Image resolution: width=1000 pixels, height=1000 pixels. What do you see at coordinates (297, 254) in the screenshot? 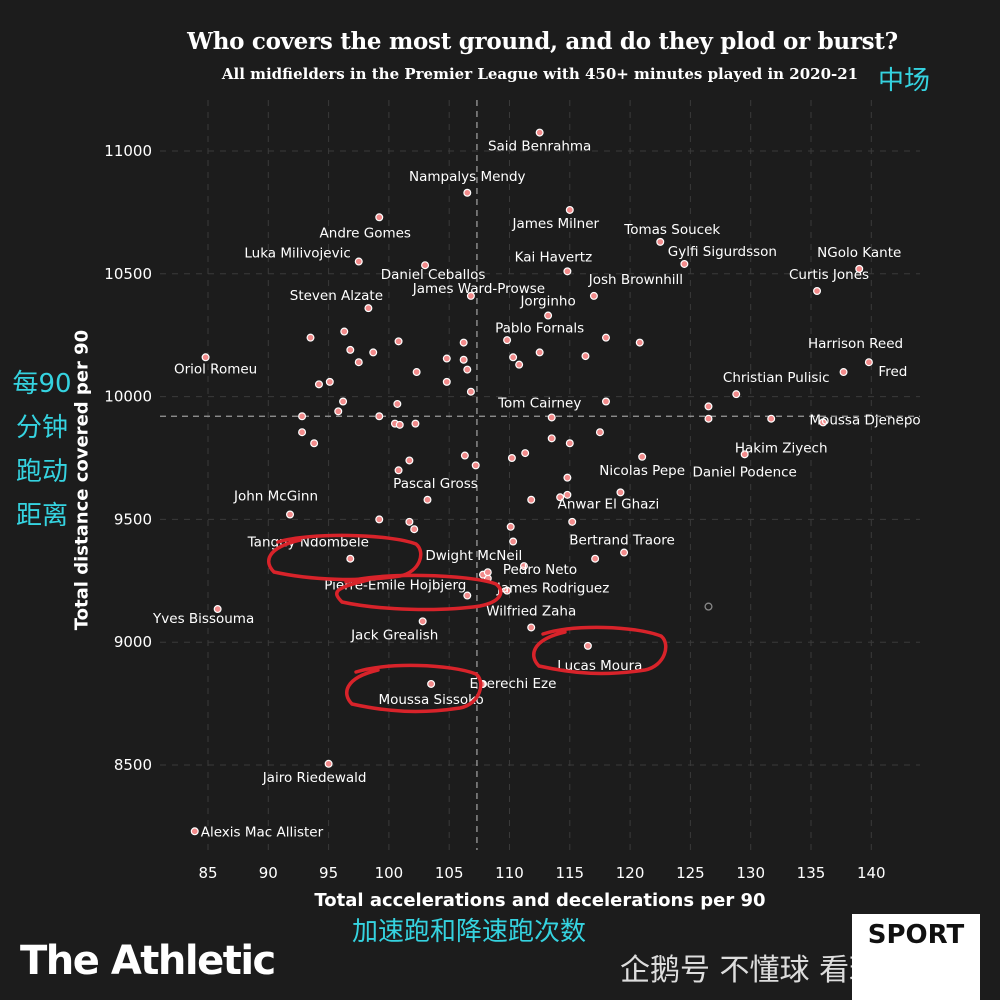
I see `point-label: Luka Milivojevic` at bounding box center [297, 254].